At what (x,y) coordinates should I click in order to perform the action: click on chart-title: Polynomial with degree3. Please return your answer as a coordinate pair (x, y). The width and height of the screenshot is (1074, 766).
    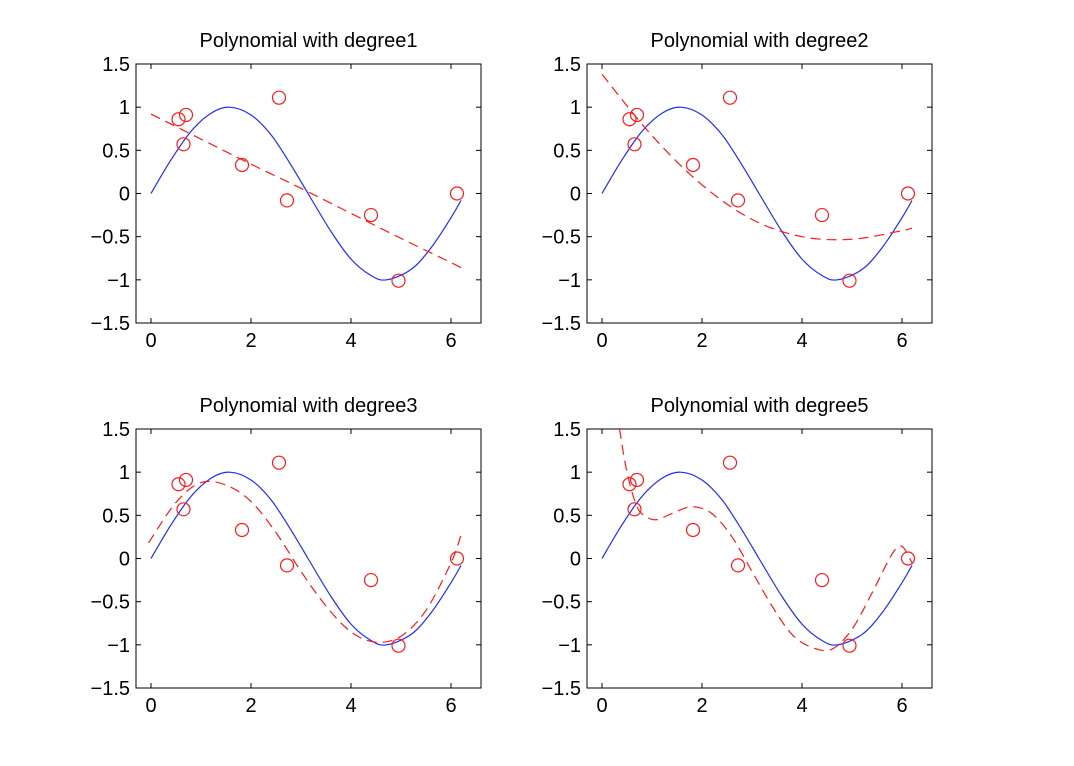
    Looking at the image, I should click on (309, 406).